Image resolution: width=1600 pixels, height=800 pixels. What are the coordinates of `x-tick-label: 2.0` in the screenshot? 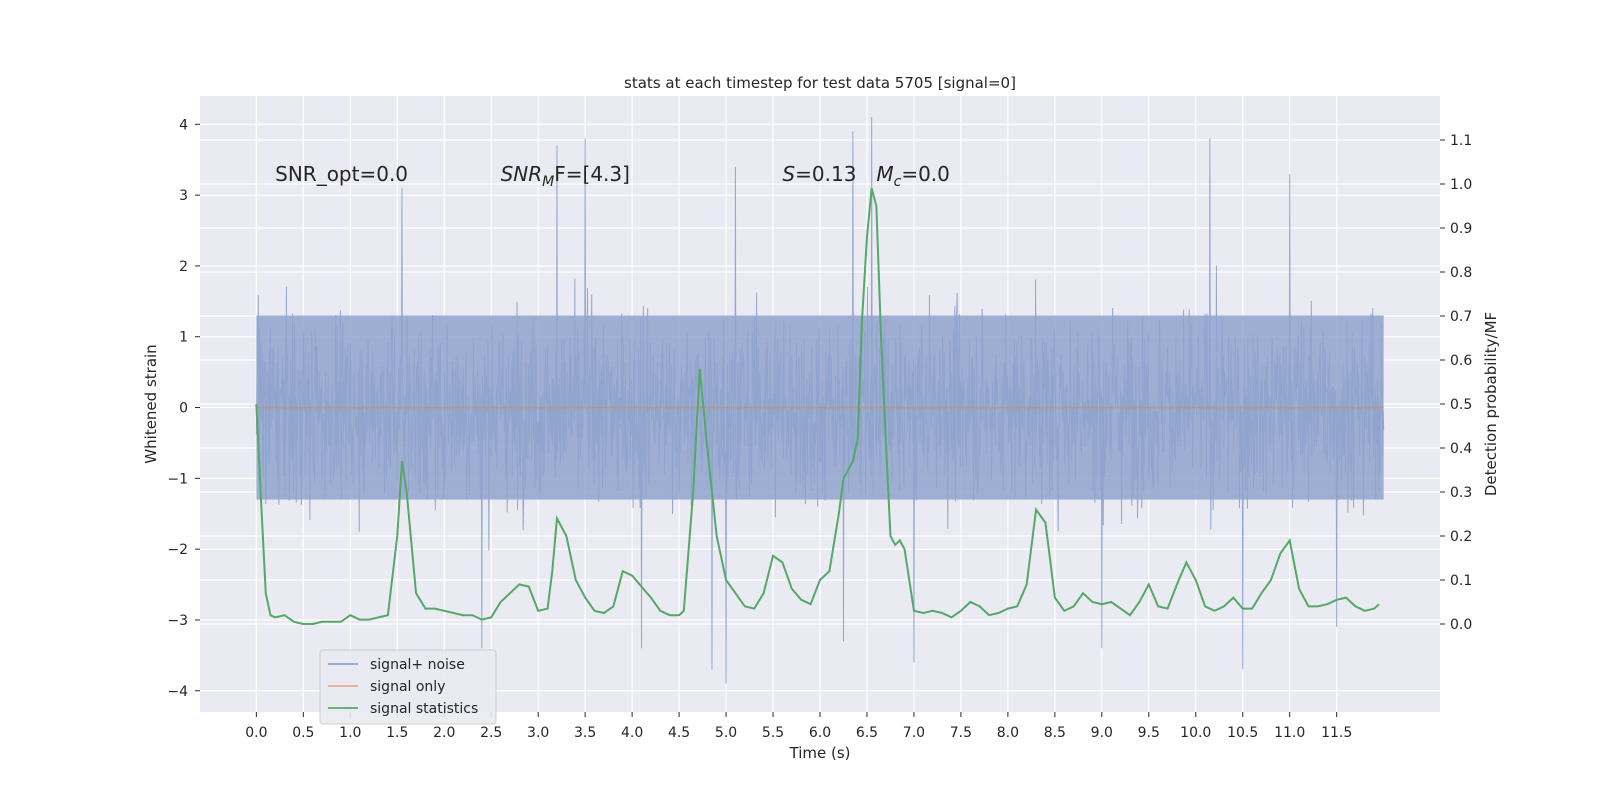 It's located at (444, 733).